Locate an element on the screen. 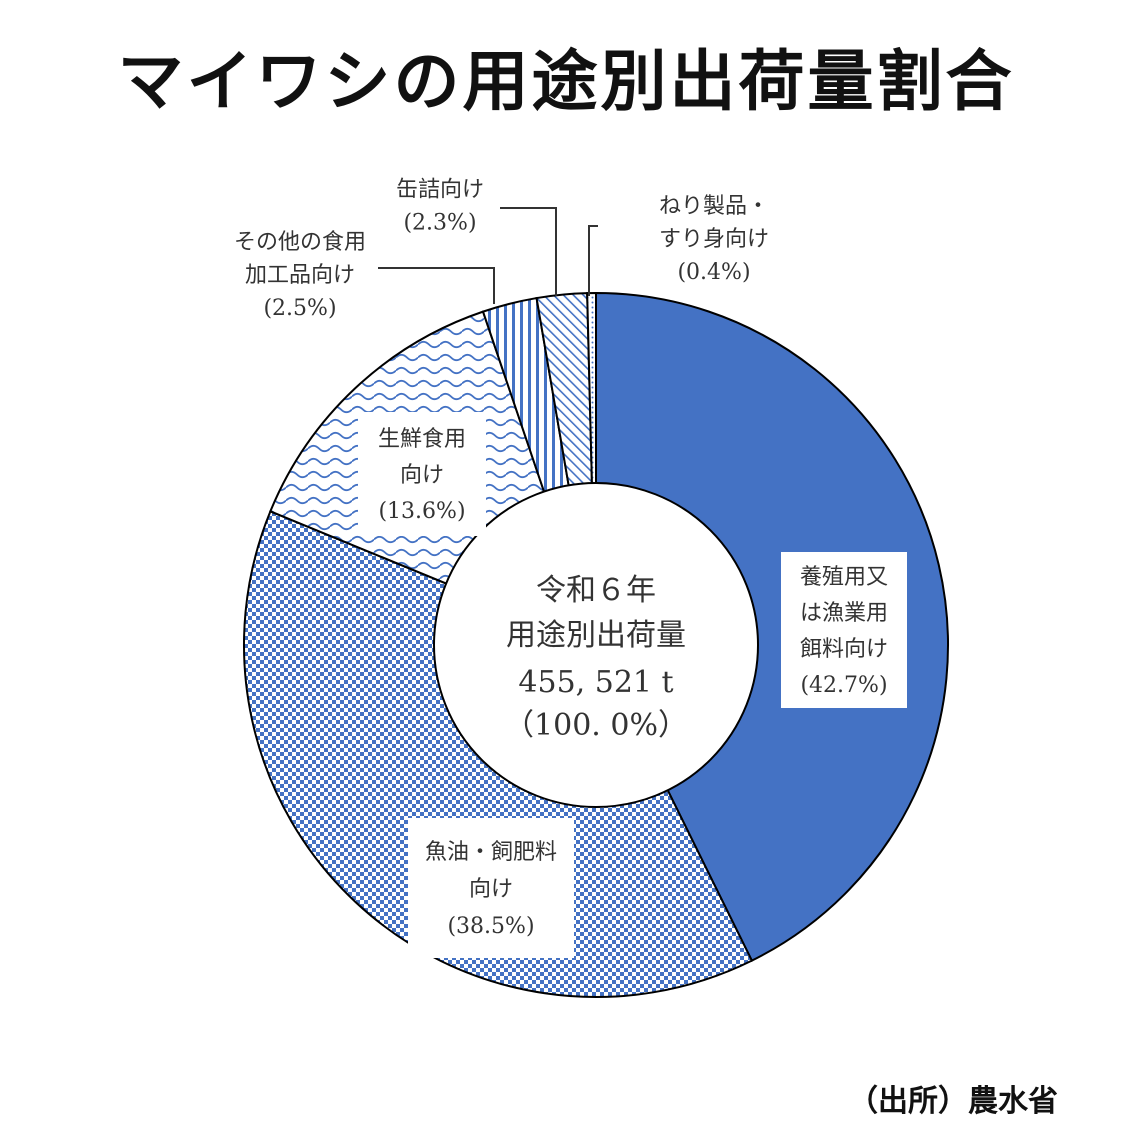 The width and height of the screenshot is (1132, 1138). slice-label-line: (13.6%) is located at coordinates (421, 511).